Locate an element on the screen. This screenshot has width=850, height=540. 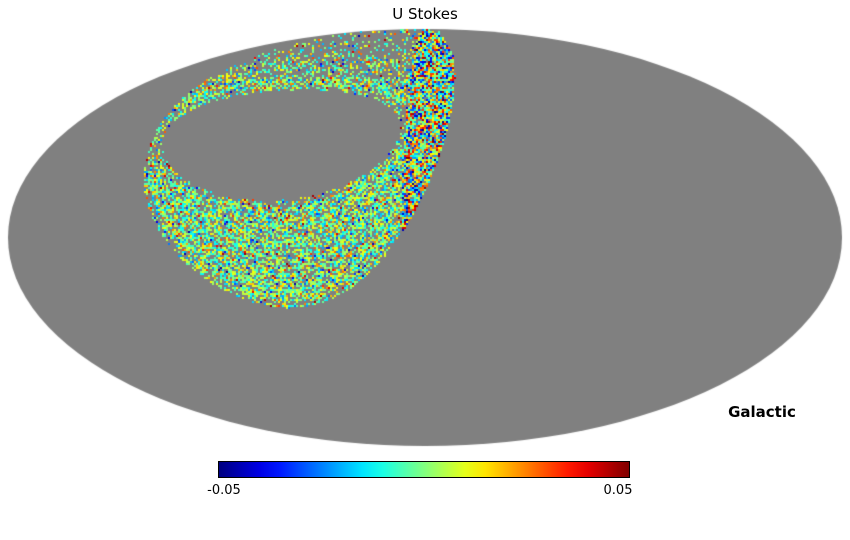
coordinate-system-label: Galactic is located at coordinates (762, 412).